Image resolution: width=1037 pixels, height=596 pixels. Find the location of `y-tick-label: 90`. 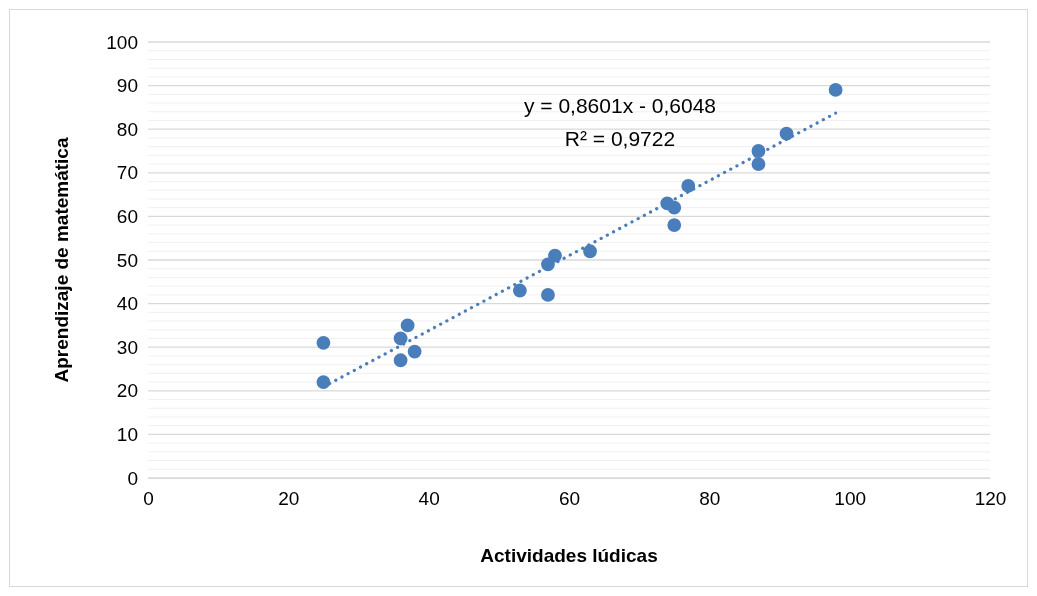

y-tick-label: 90 is located at coordinates (127, 86).